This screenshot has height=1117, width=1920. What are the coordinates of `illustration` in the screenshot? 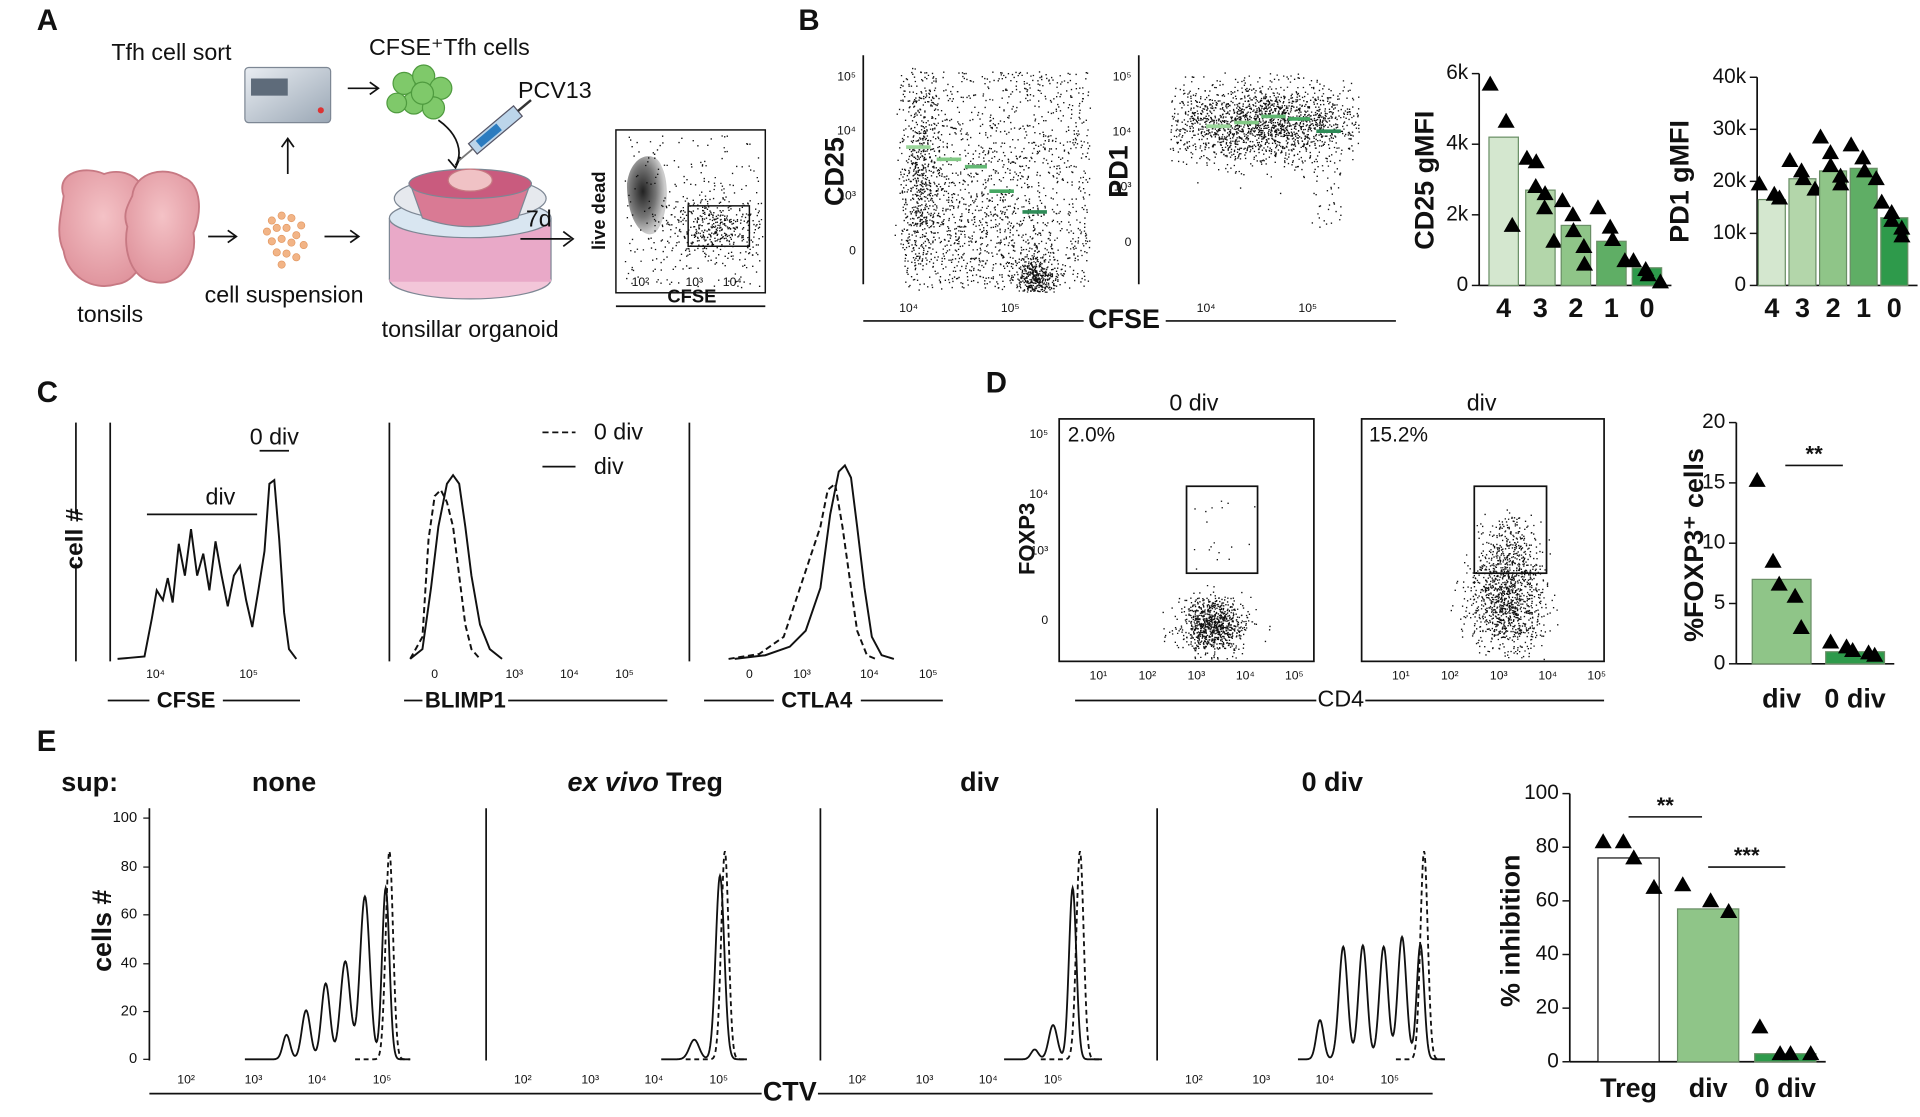 It's located at (412, 186).